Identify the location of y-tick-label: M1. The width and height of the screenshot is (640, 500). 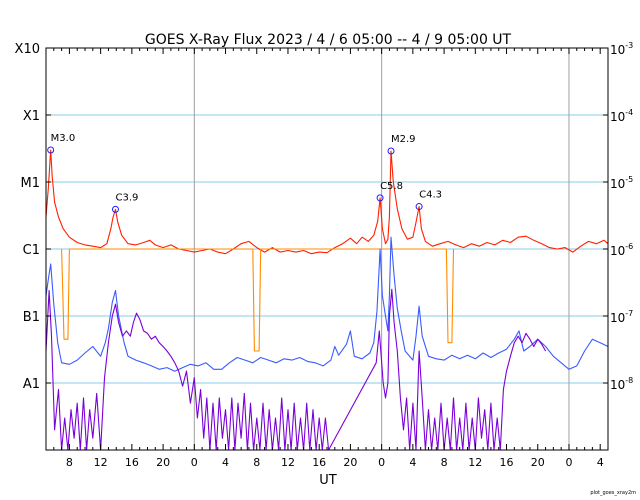
(31, 183).